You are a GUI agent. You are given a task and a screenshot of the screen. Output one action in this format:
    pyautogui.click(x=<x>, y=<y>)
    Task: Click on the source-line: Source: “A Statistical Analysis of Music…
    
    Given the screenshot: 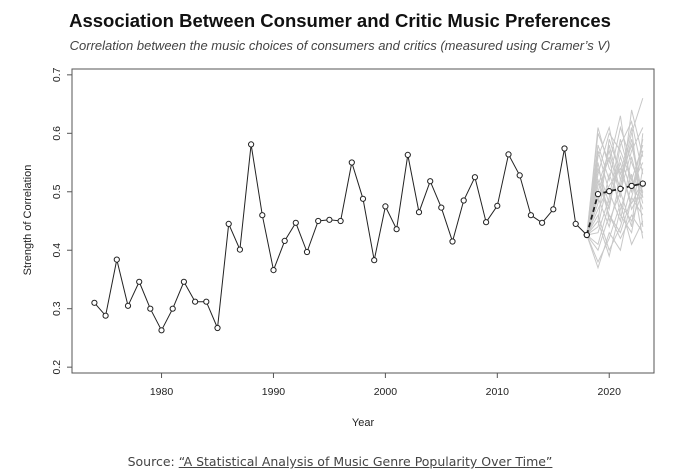 What is the action you would take?
    pyautogui.click(x=340, y=461)
    